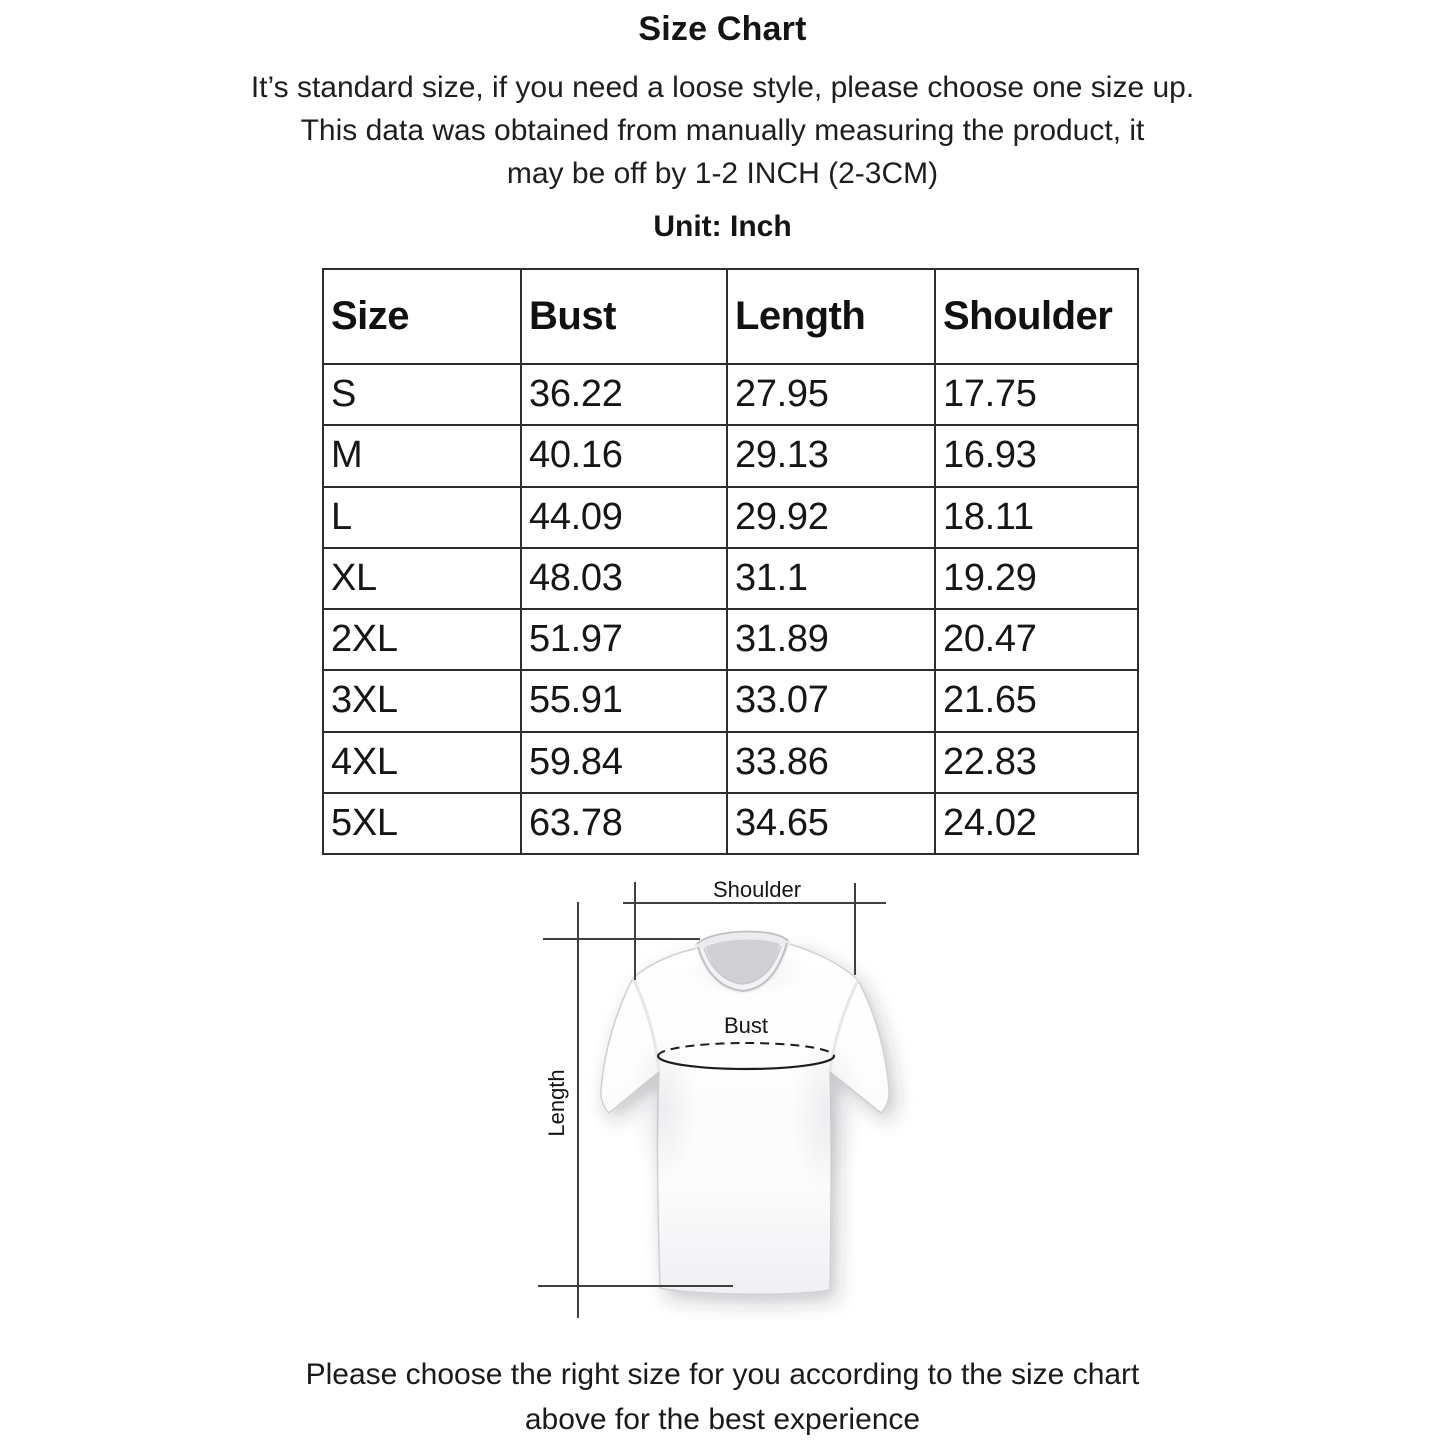 The image size is (1445, 1445). I want to click on table-row: 5XL 63.78 34.65 24.02, so click(730, 823).